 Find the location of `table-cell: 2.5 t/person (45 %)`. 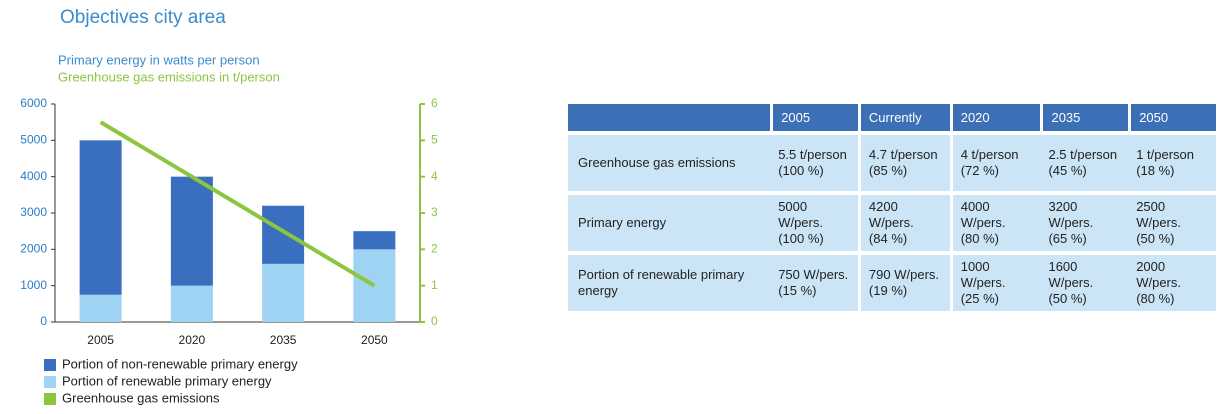

table-cell: 2.5 t/person (45 %) is located at coordinates (1084, 161).